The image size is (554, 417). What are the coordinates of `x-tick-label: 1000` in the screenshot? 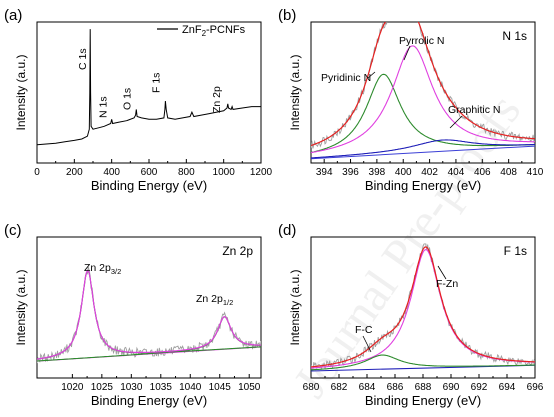 It's located at (224, 172).